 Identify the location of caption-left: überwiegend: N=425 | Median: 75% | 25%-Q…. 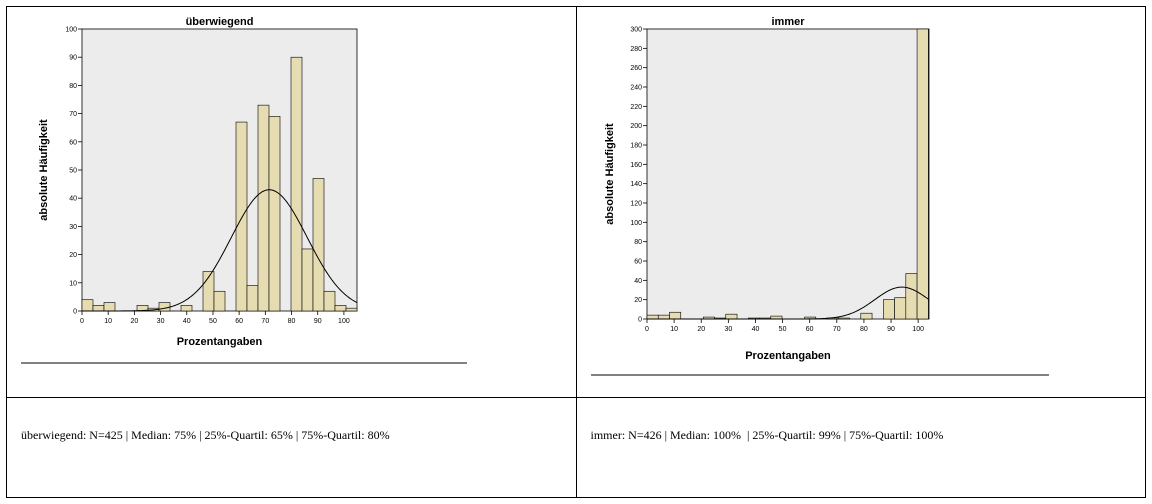
(205, 434).